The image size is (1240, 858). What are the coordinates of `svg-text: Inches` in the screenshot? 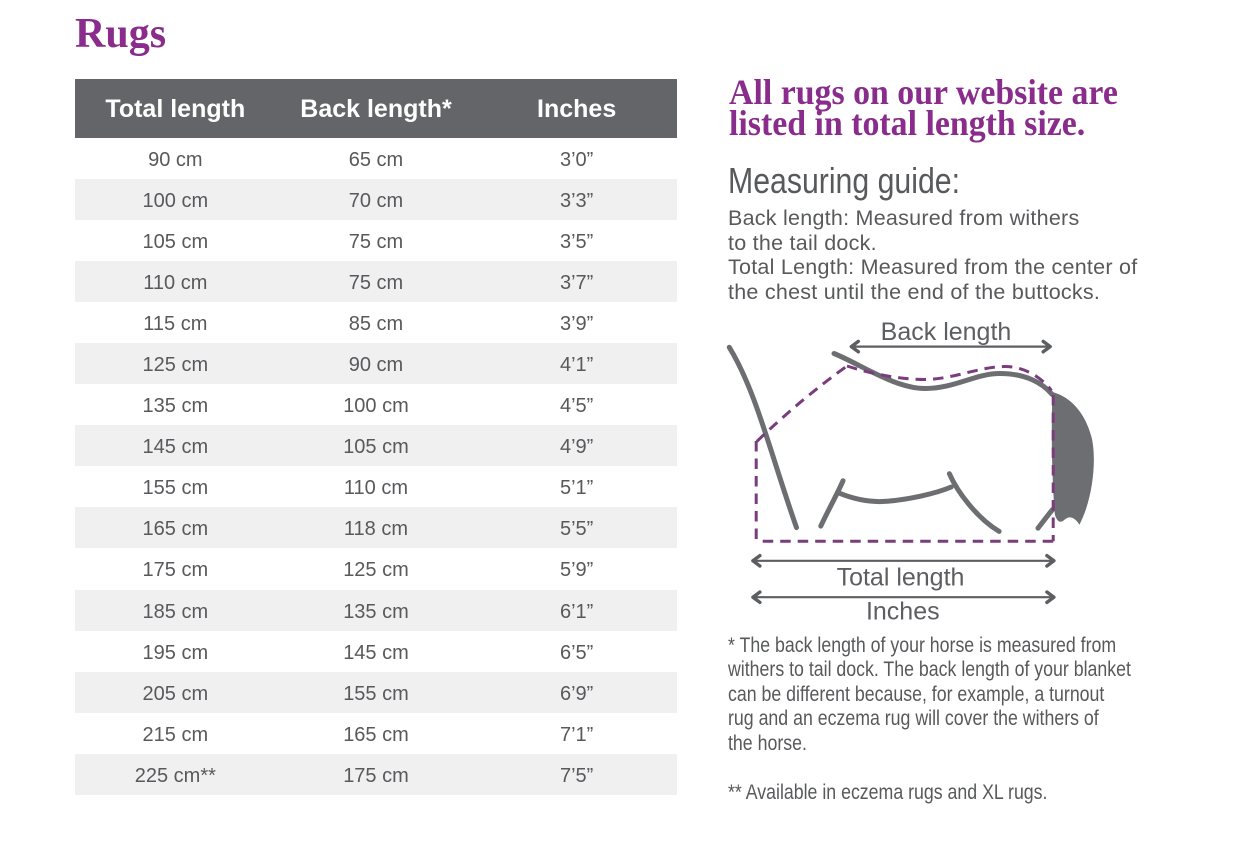 It's located at (903, 612).